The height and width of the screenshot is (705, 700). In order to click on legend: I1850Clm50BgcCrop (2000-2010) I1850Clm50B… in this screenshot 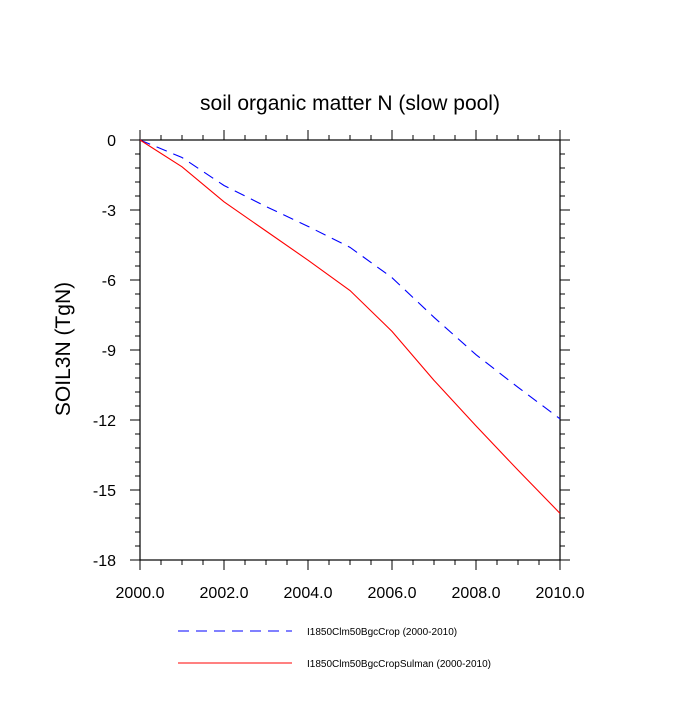, I will do `click(334, 648)`.